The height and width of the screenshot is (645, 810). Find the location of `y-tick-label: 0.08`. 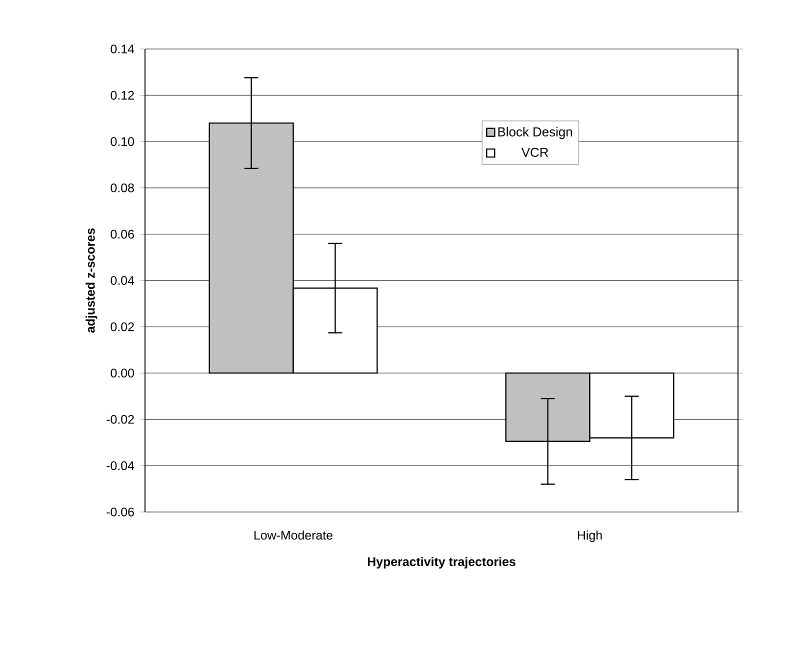

y-tick-label: 0.08 is located at coordinates (122, 187).